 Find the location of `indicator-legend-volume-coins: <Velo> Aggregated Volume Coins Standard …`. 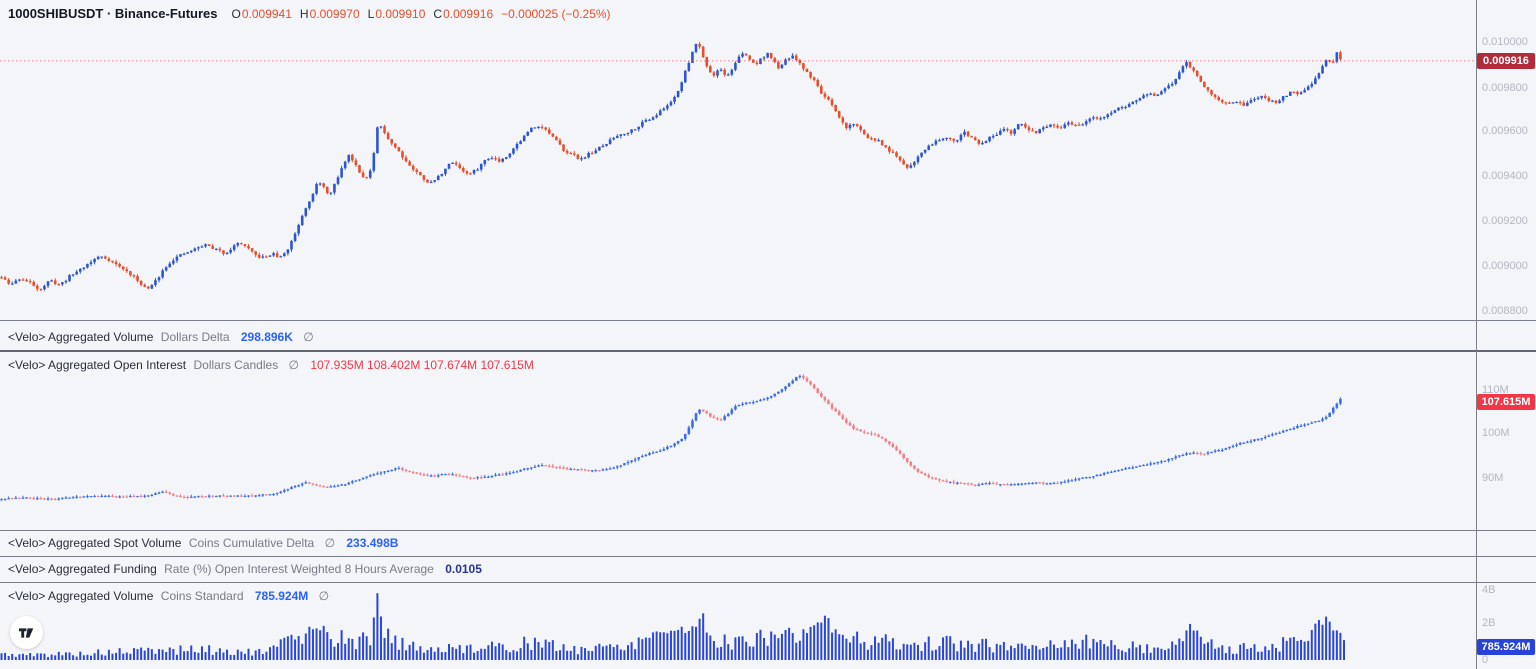

indicator-legend-volume-coins: <Velo> Aggregated Volume Coins Standard … is located at coordinates (168, 596).